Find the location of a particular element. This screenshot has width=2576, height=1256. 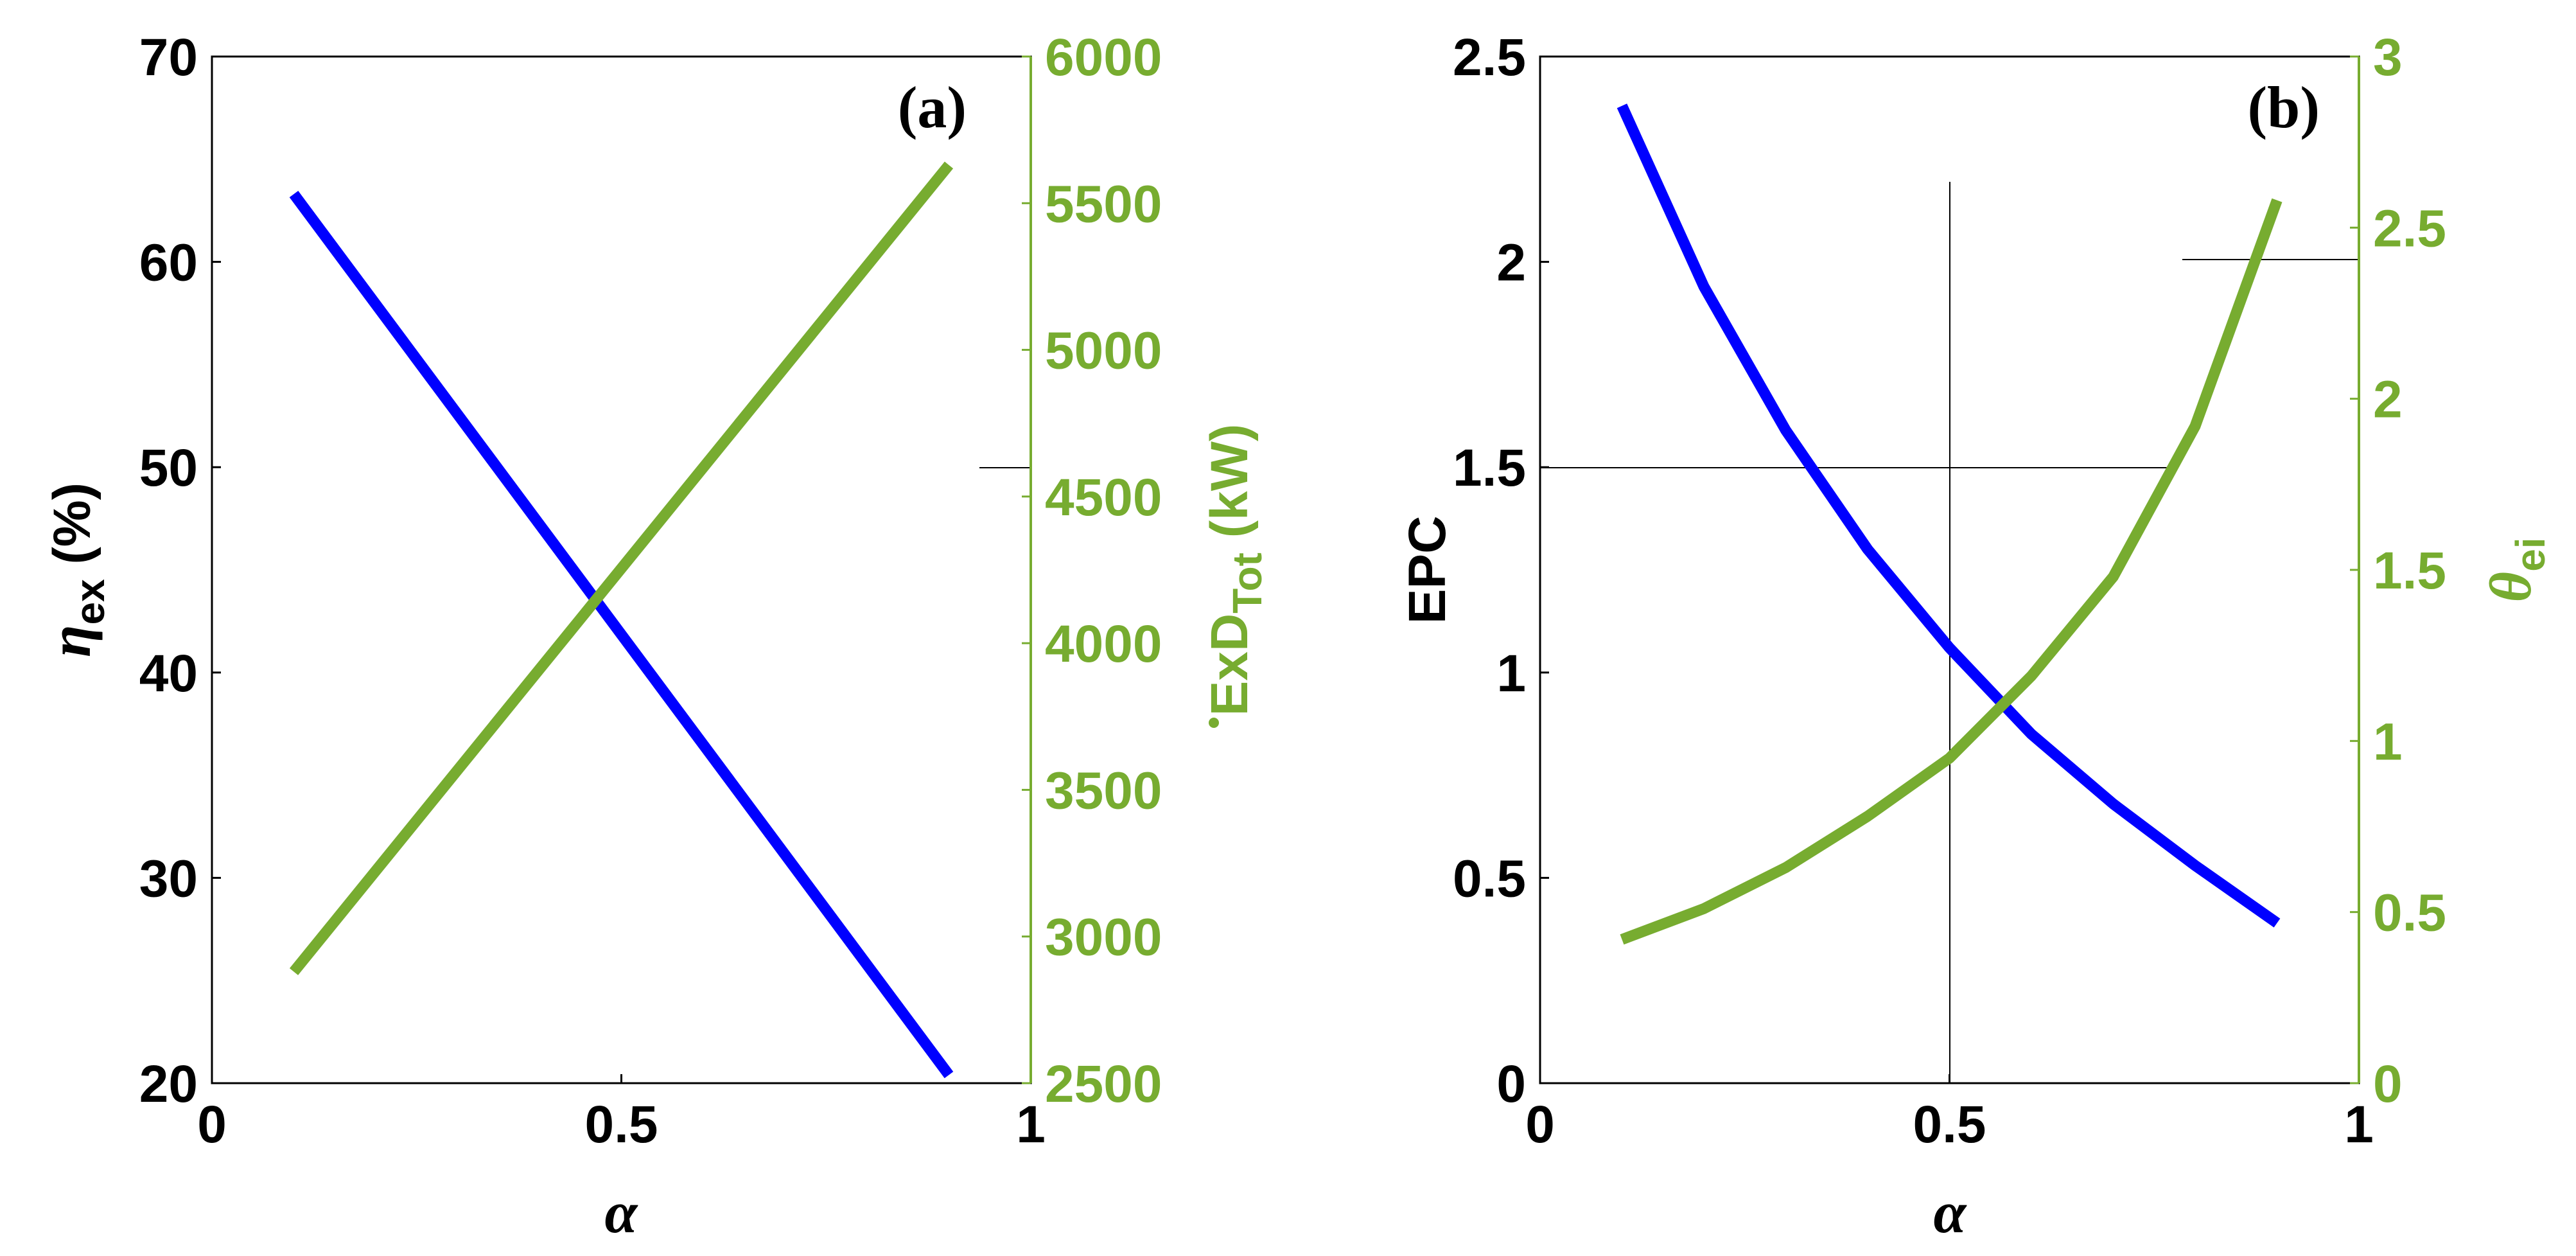

panel-a-x-axis-ticks: 0 0.5 1 is located at coordinates (621, 1114).